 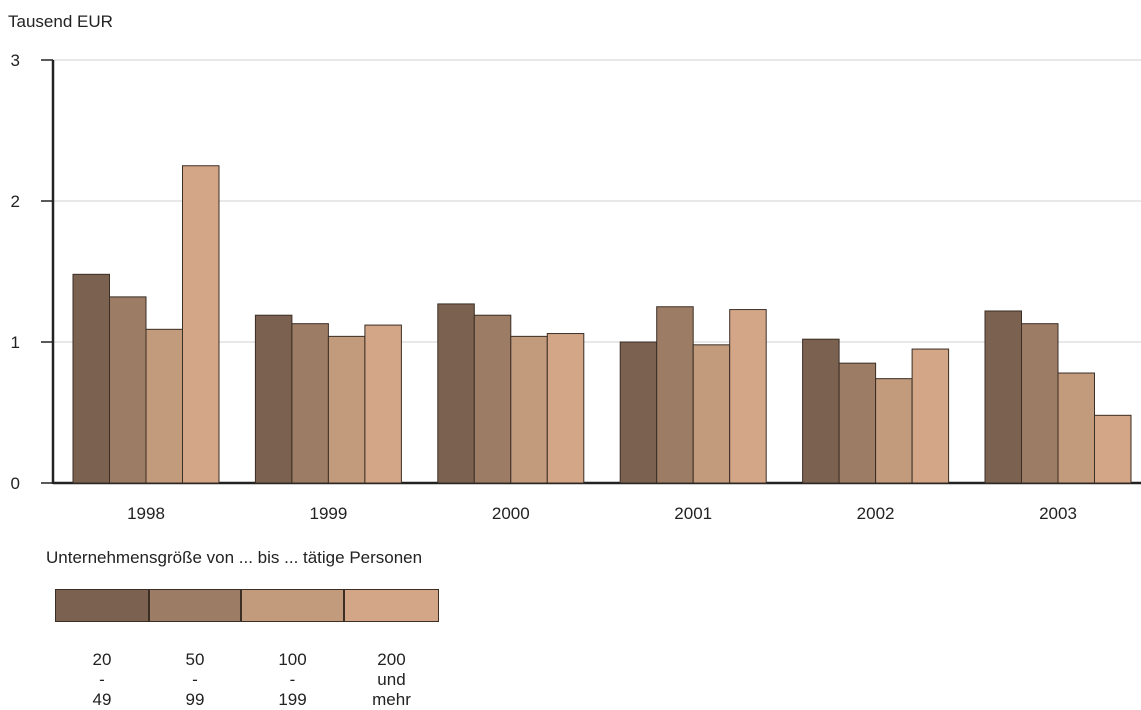 I want to click on y-tick-label: 3, so click(x=15, y=60).